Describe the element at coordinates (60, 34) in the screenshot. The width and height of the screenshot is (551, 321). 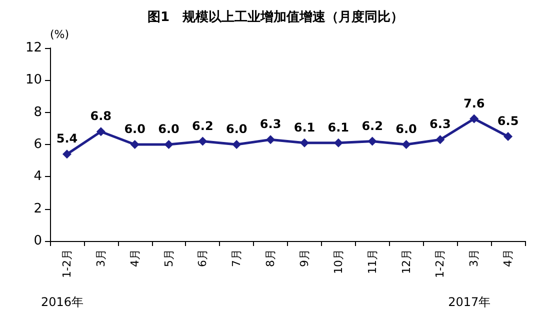
I see `y-axis-title: (%)` at that location.